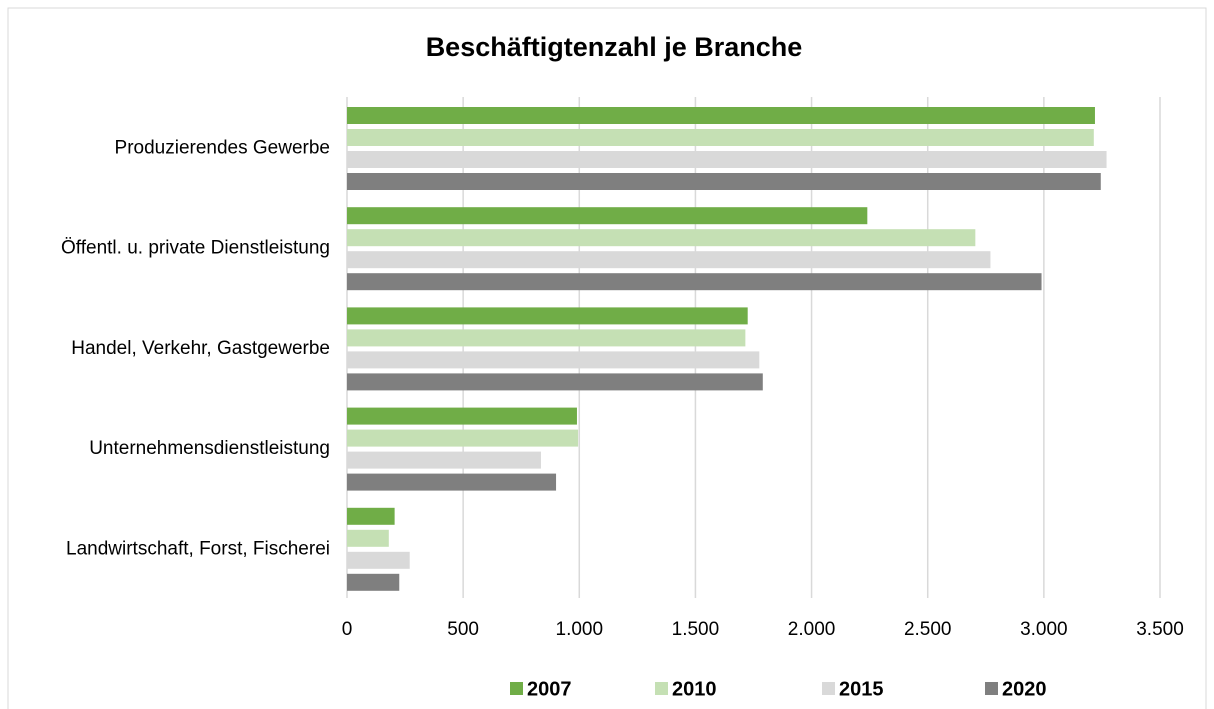 The width and height of the screenshot is (1214, 709). I want to click on x-tick-label: 0, so click(347, 629).